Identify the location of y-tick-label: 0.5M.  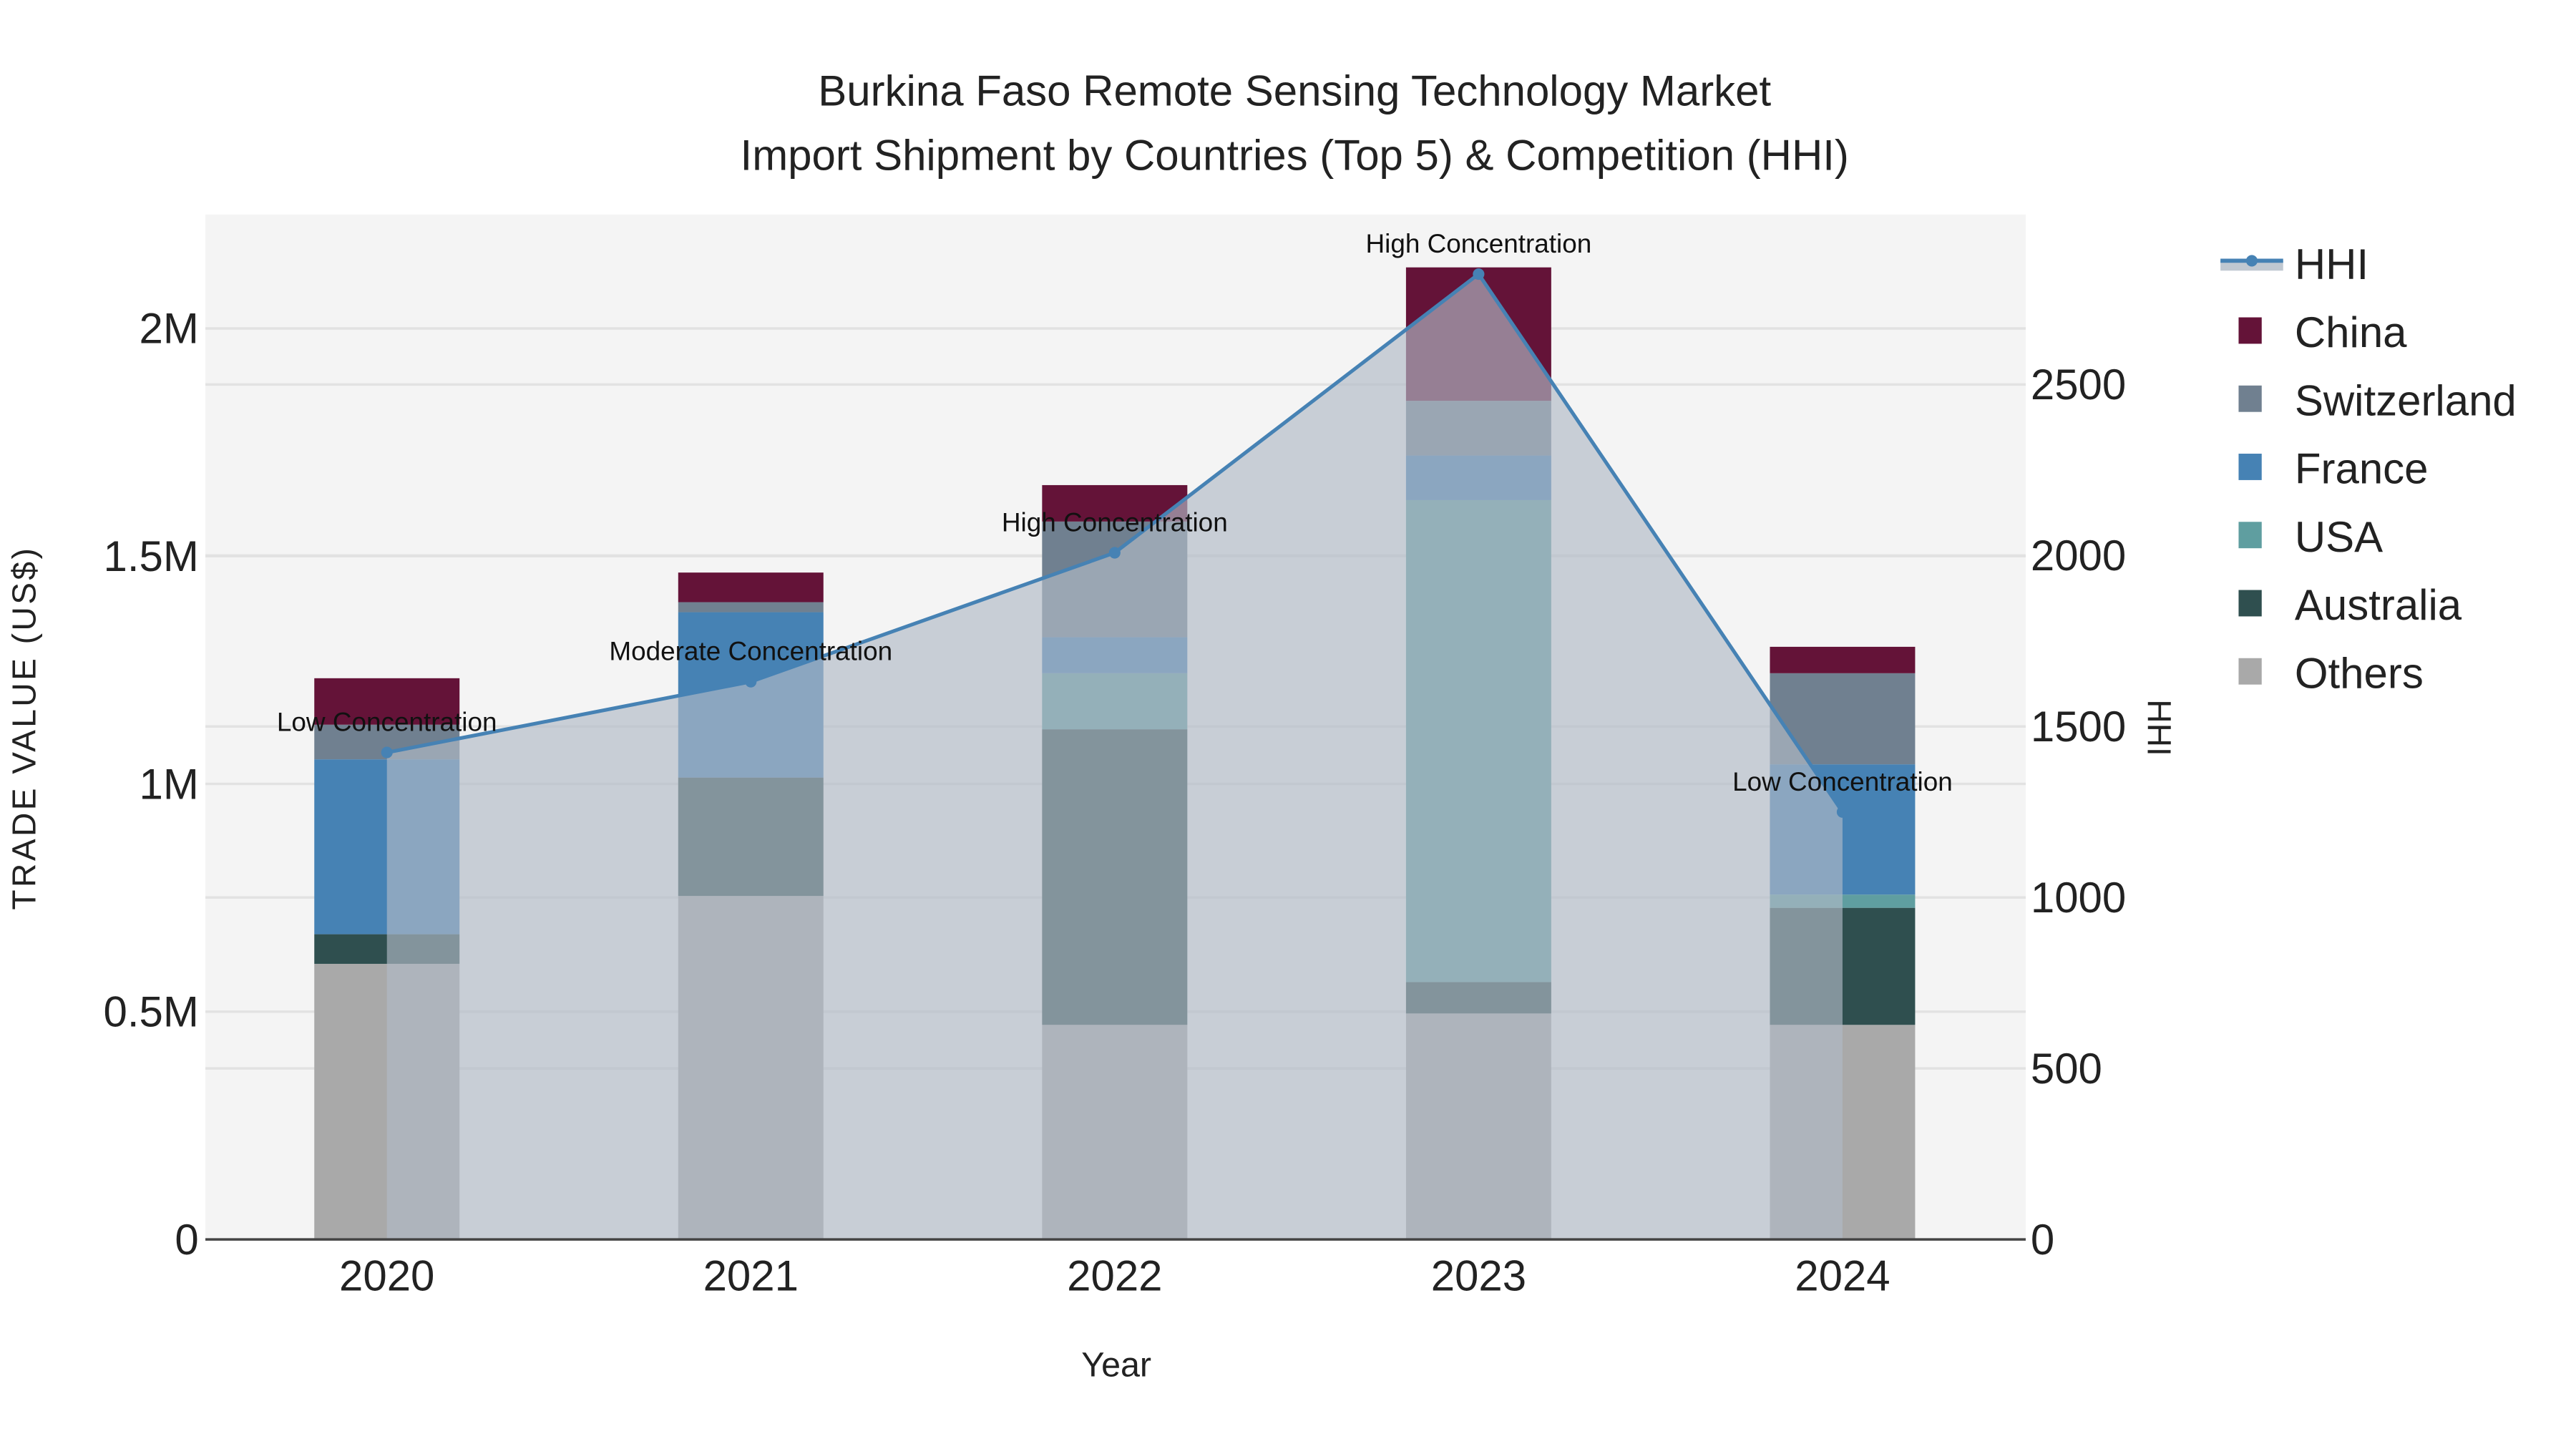
(150, 1012).